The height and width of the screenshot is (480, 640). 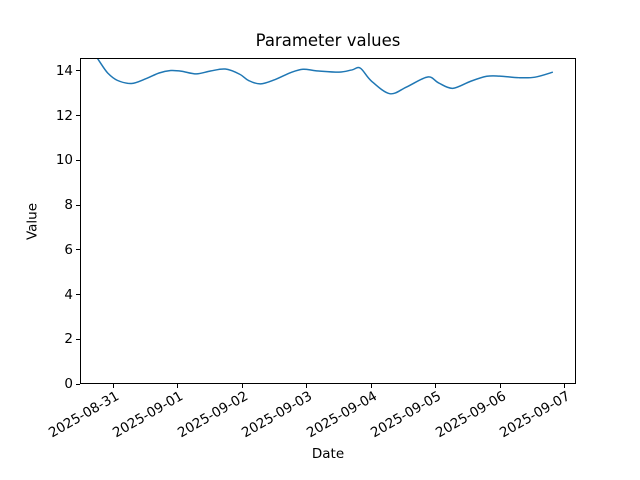 I want to click on x-tick-label: 2025-09-02, so click(x=212, y=415).